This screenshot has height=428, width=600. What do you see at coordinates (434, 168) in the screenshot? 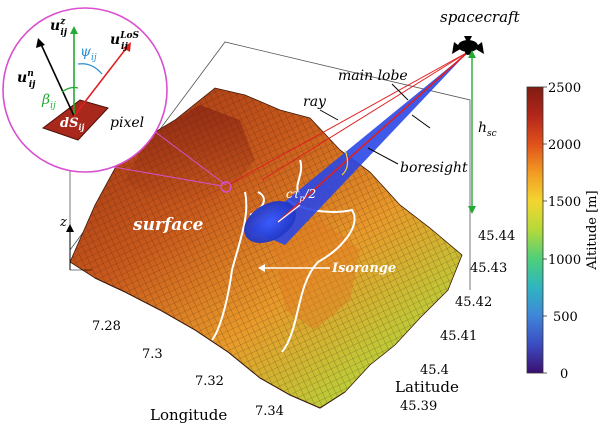
I see `boresight-label: boresight` at bounding box center [434, 168].